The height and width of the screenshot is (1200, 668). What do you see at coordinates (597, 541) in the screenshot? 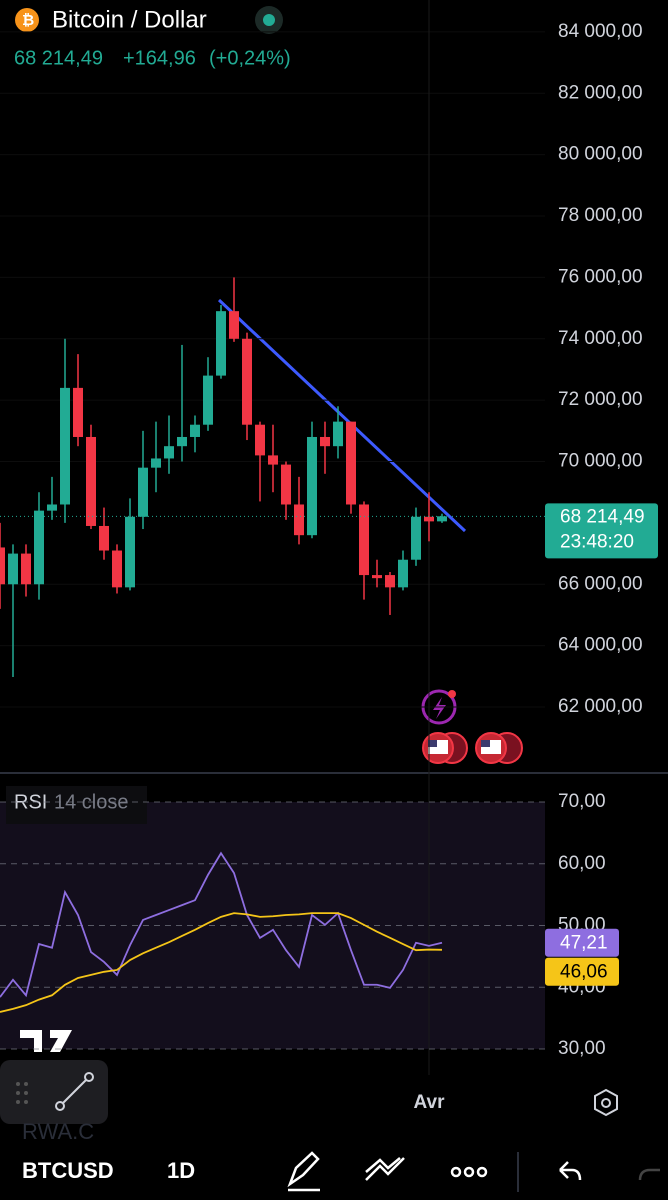
I see `countdown-label: 23:48:20` at bounding box center [597, 541].